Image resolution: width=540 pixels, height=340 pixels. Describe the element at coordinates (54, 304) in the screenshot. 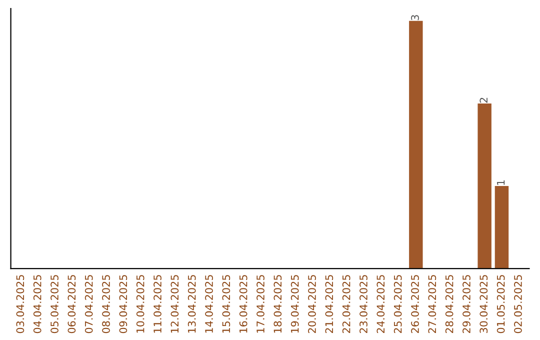

I see `x-tick-label: 05.04.2025` at that location.